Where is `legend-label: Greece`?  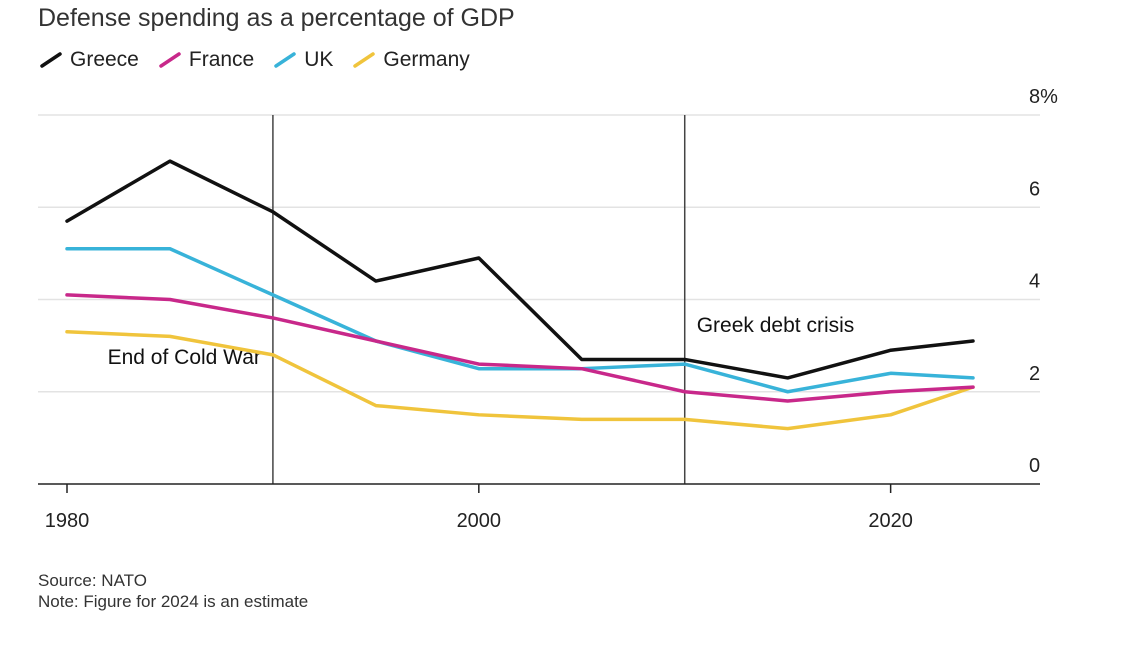
legend-label: Greece is located at coordinates (104, 59).